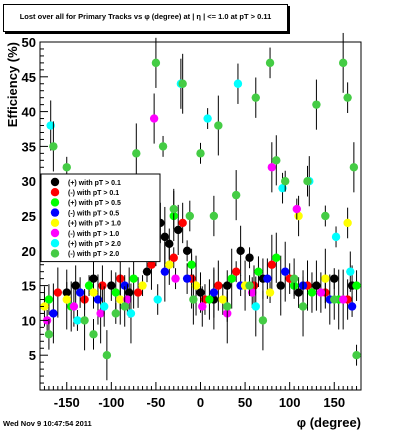 This screenshot has width=400, height=433. I want to click on legend-label: (+) with pT > 0.5, so click(94, 203).